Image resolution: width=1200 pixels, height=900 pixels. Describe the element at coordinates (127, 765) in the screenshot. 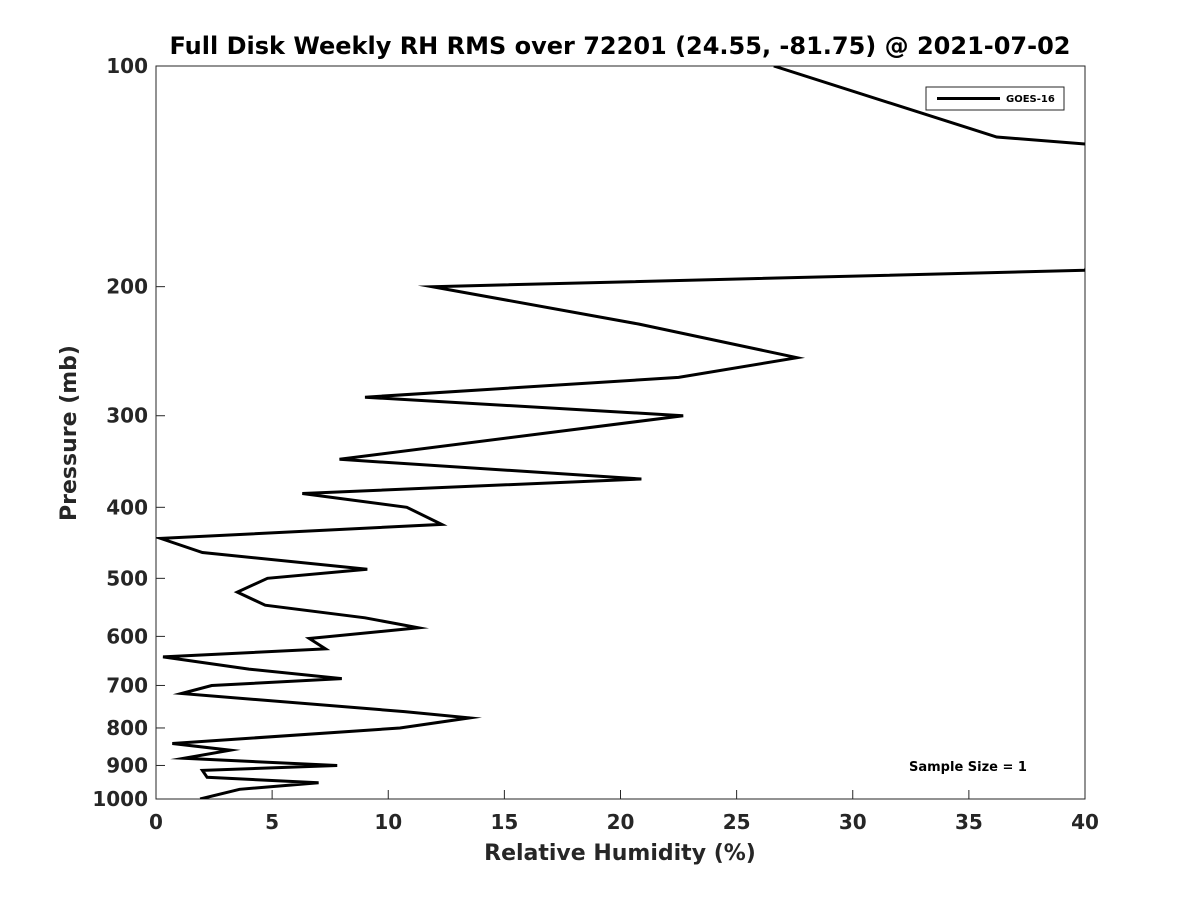

I see `y-tick-label: 900` at that location.